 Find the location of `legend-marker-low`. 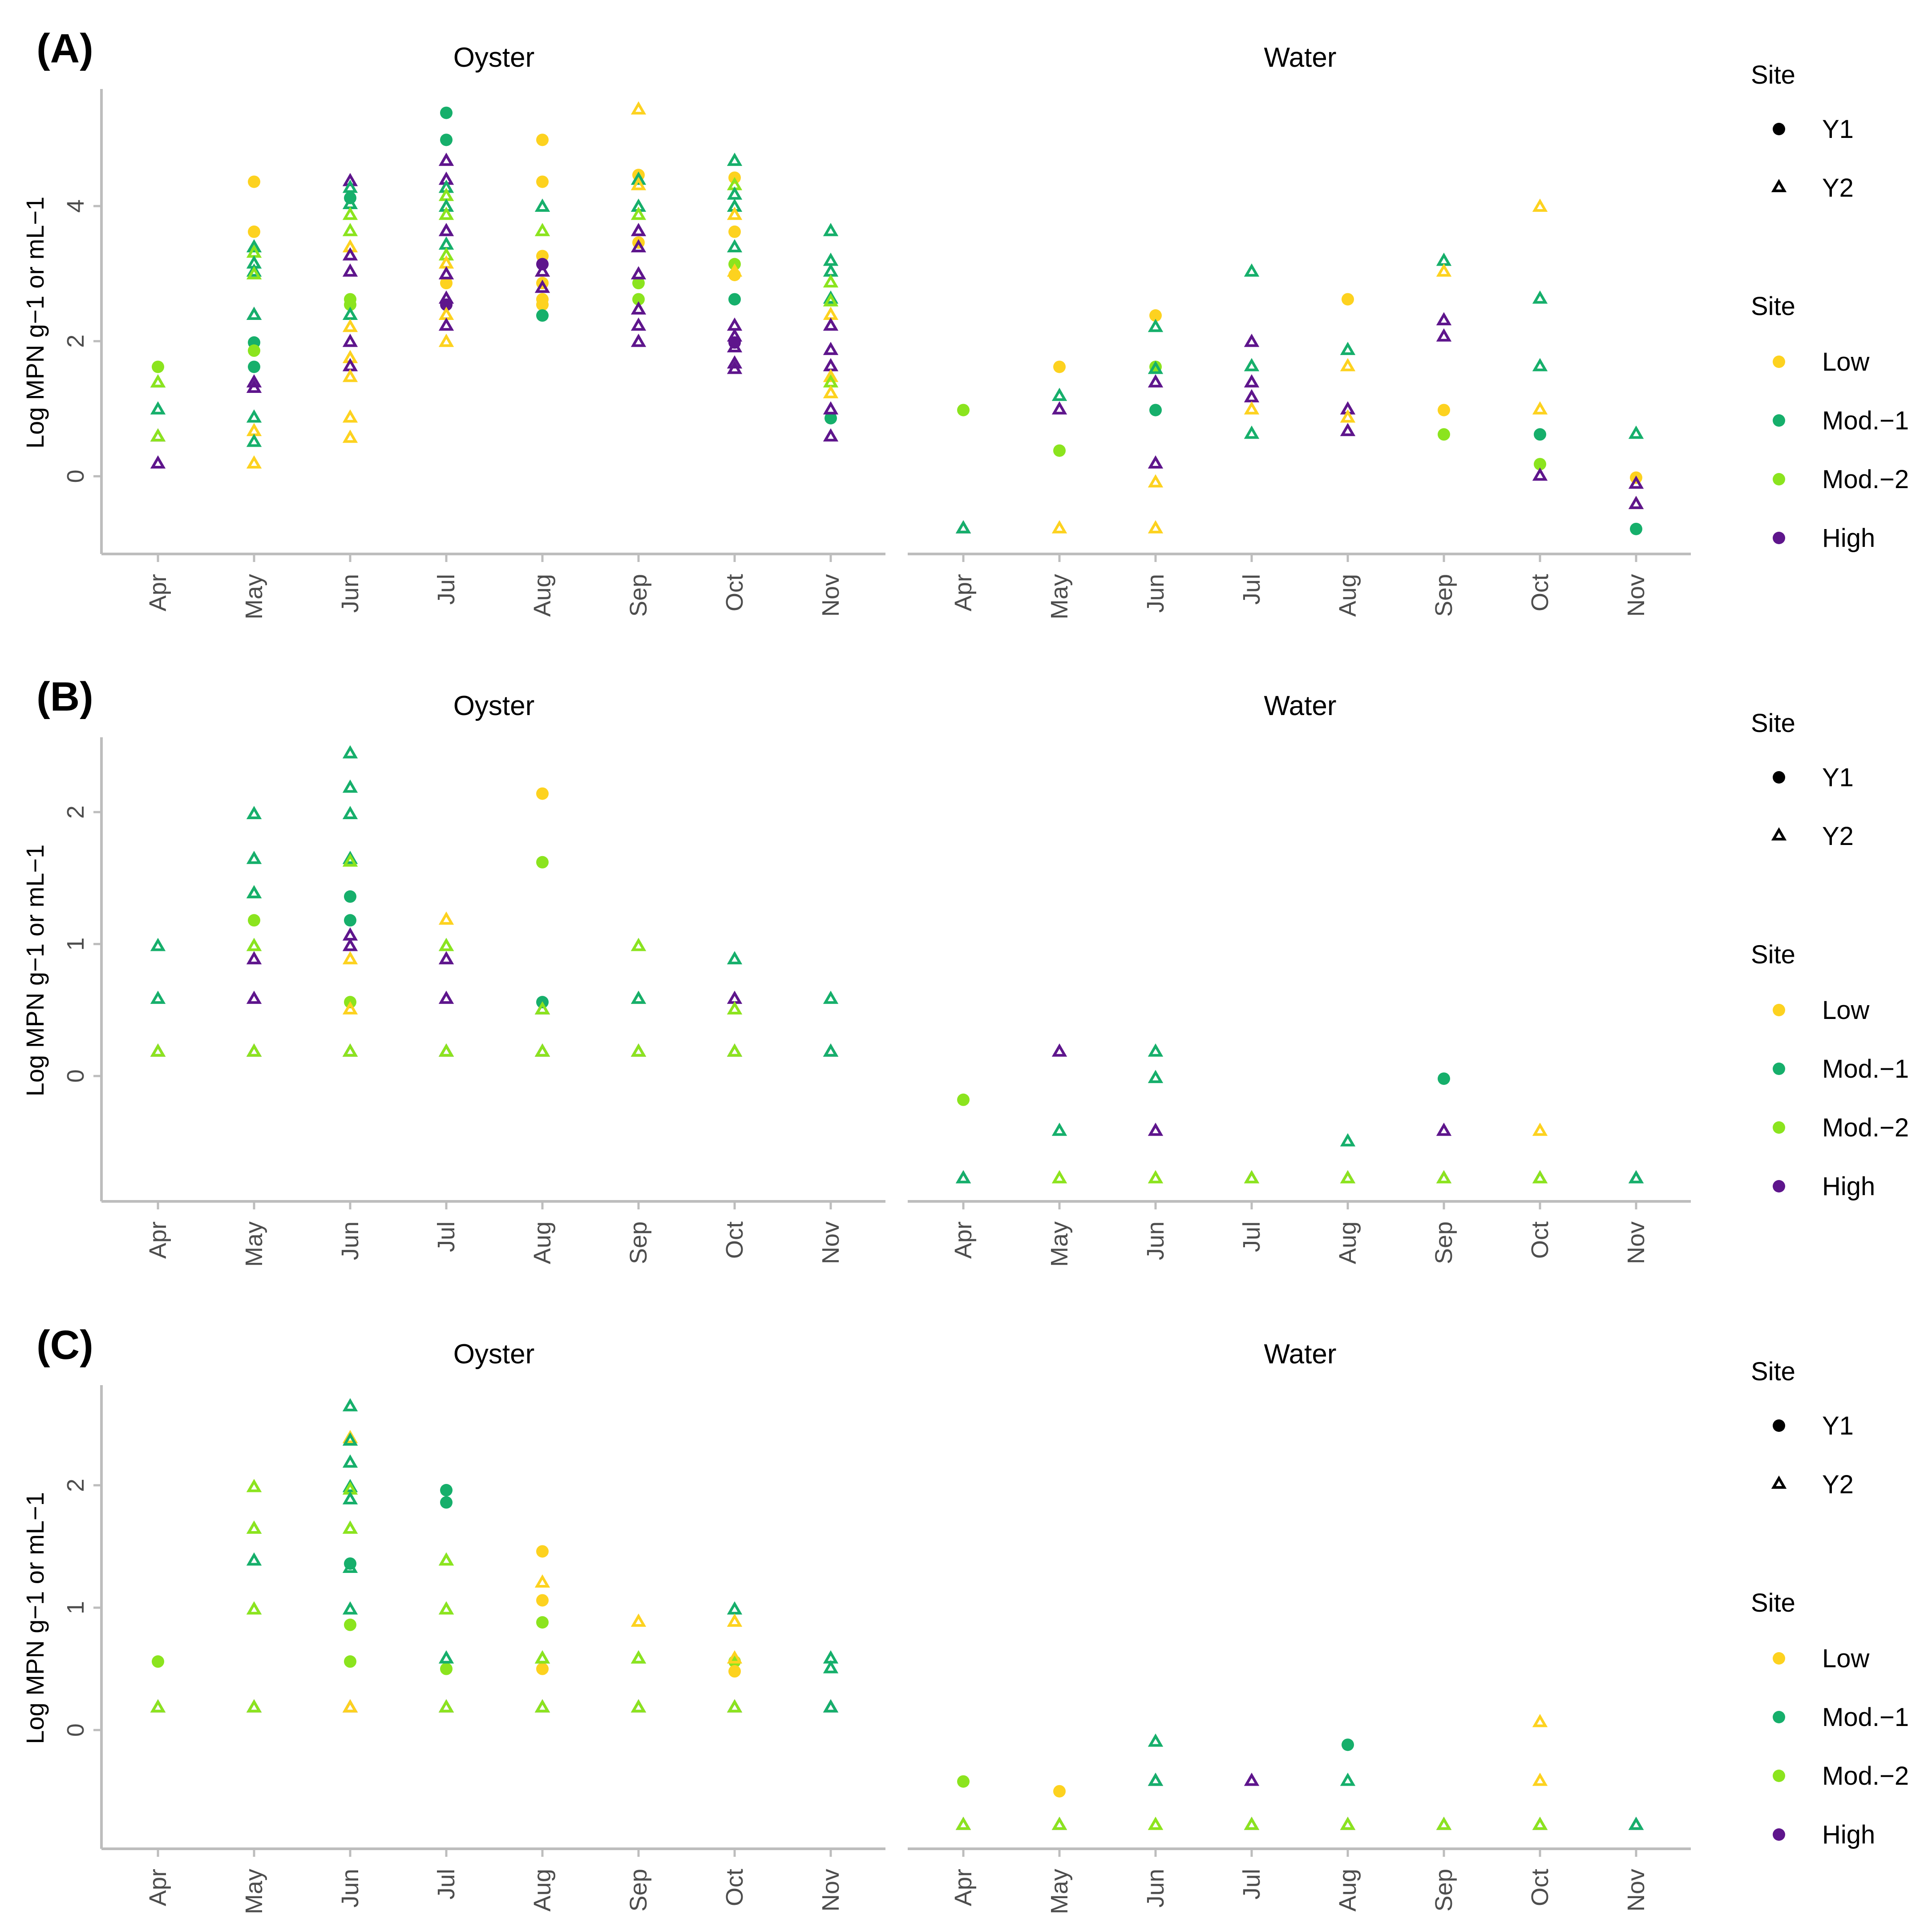

legend-marker-low is located at coordinates (1779, 1010).